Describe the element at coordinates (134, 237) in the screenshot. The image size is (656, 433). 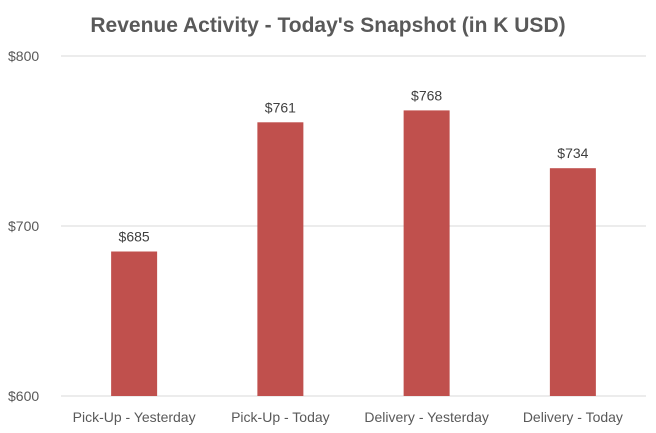
I see `data-label: $685` at that location.